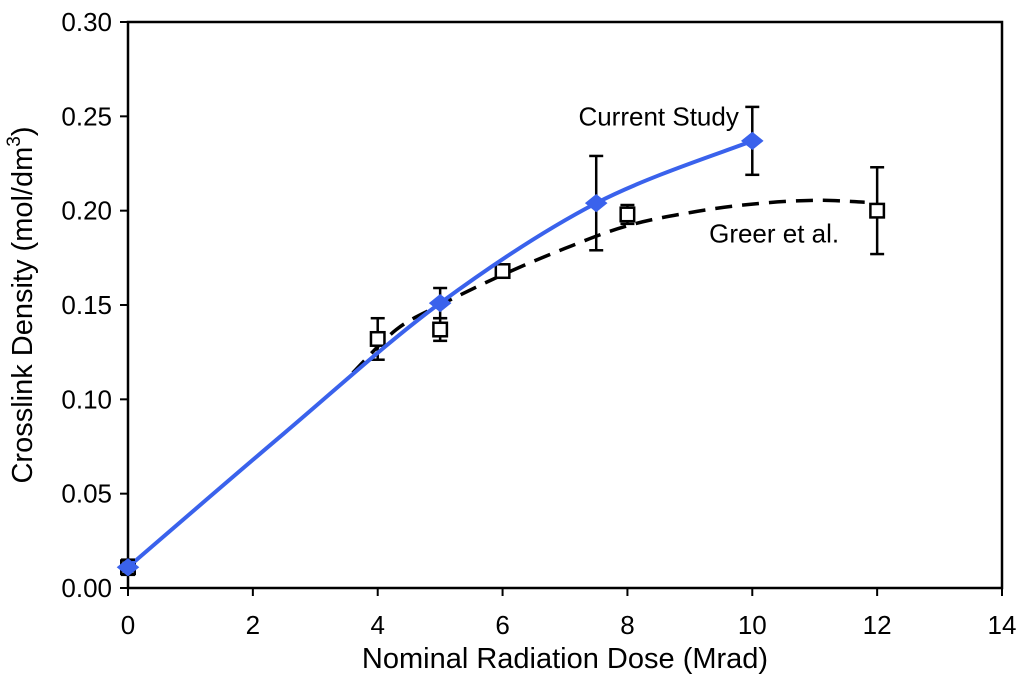 The width and height of the screenshot is (1024, 692). Describe the element at coordinates (565, 659) in the screenshot. I see `x-axis-title: Nominal Radiation Dose (Mrad)` at that location.